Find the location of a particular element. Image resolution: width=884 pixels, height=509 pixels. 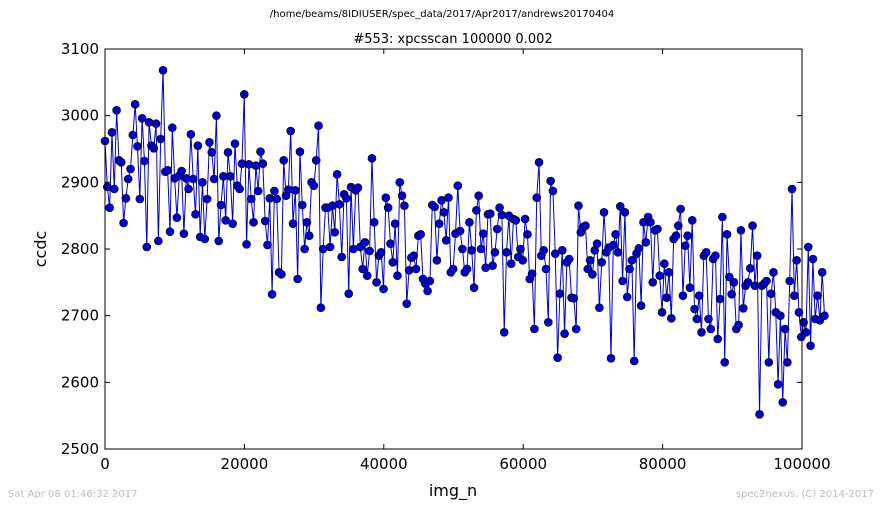

y-axis-label: ccdc is located at coordinates (40, 249).